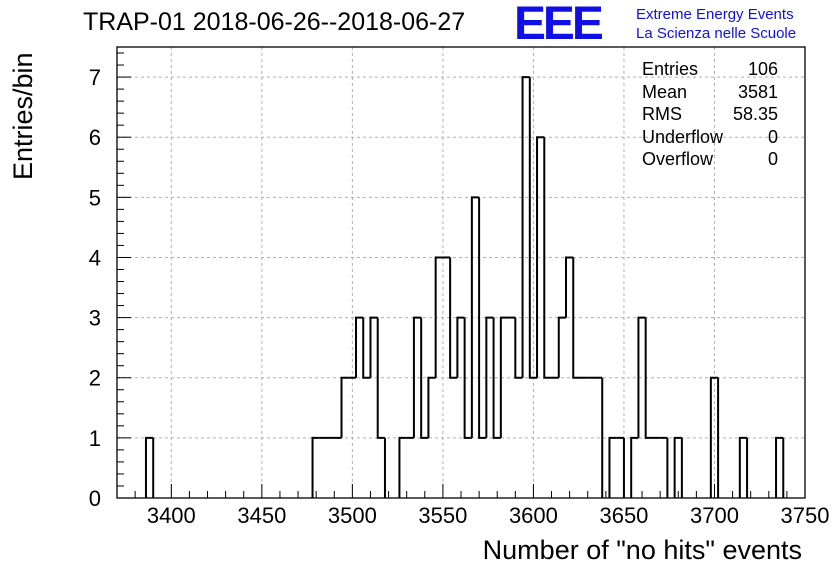  Describe the element at coordinates (95, 318) in the screenshot. I see `y-tick-label: 3` at that location.